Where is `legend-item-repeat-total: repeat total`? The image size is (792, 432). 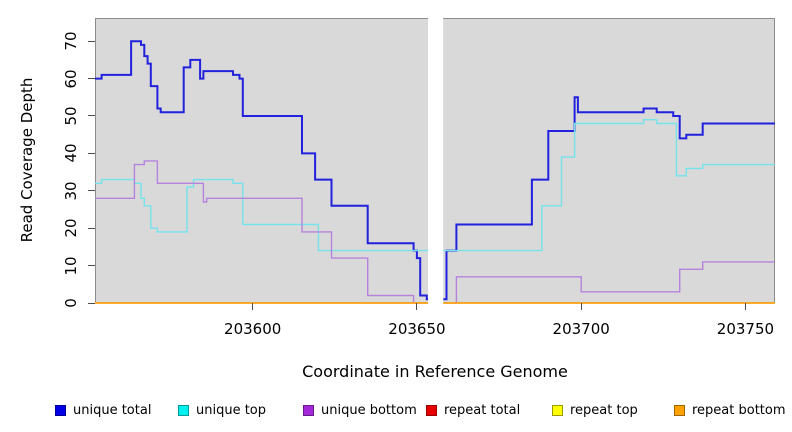
legend-item-repeat-total: repeat total is located at coordinates (473, 410).